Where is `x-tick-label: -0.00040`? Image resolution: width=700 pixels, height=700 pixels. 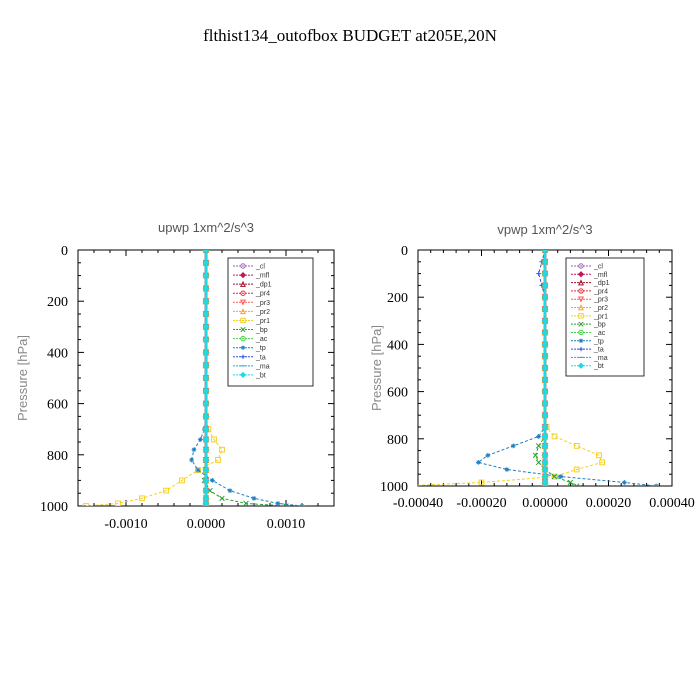 x-tick-label: -0.00040 is located at coordinates (418, 503).